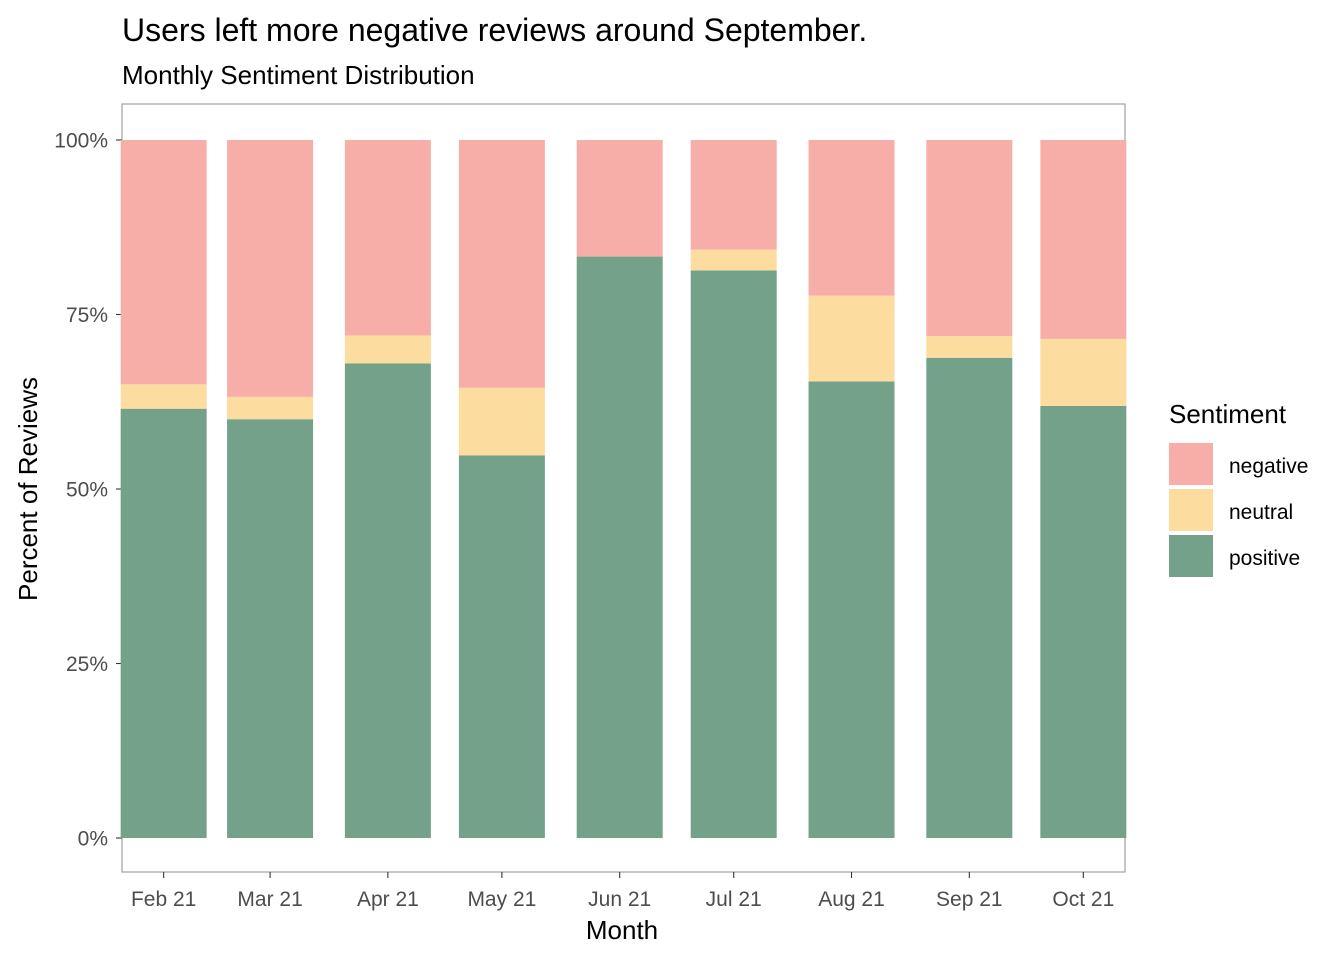  What do you see at coordinates (388, 899) in the screenshot?
I see `x-tick-label: Apr 21` at bounding box center [388, 899].